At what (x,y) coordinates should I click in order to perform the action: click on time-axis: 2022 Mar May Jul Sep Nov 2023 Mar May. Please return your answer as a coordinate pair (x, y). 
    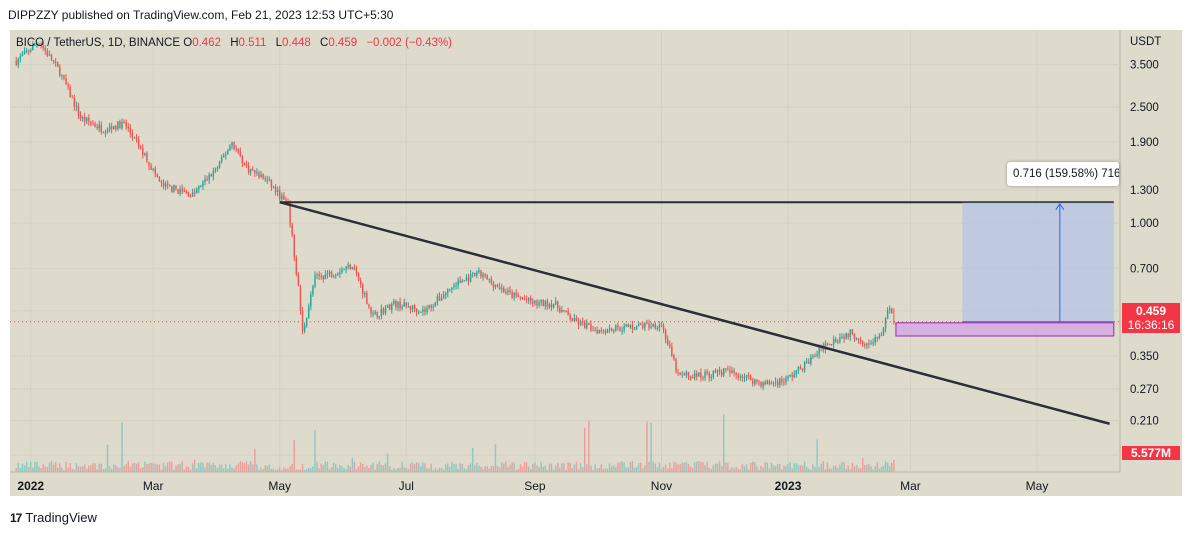
    Looking at the image, I should click on (532, 486).